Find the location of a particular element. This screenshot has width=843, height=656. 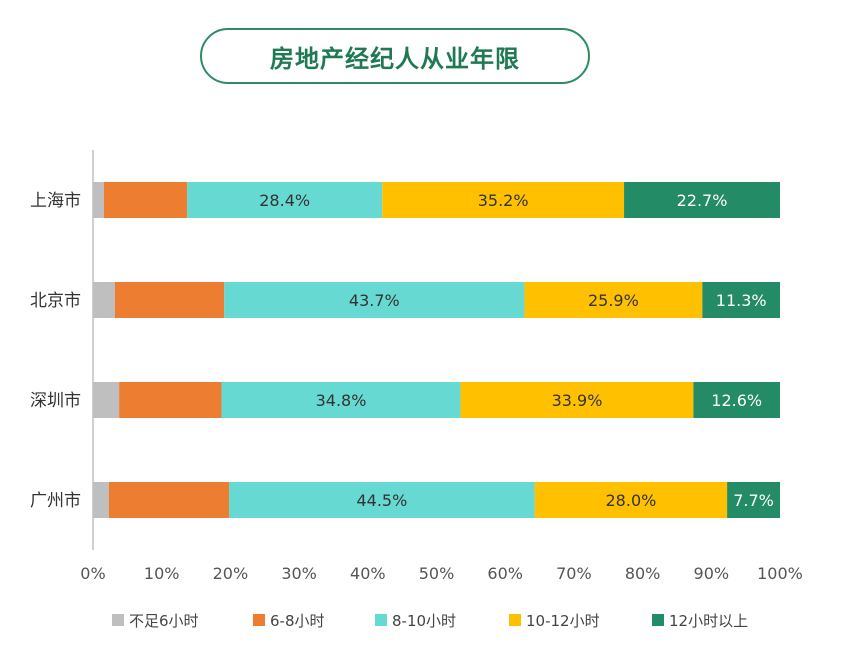

x-tick-labels: 0% 10% 20% 30% 40% 50% 60% 70% 80% 90% 100% is located at coordinates (441, 573).